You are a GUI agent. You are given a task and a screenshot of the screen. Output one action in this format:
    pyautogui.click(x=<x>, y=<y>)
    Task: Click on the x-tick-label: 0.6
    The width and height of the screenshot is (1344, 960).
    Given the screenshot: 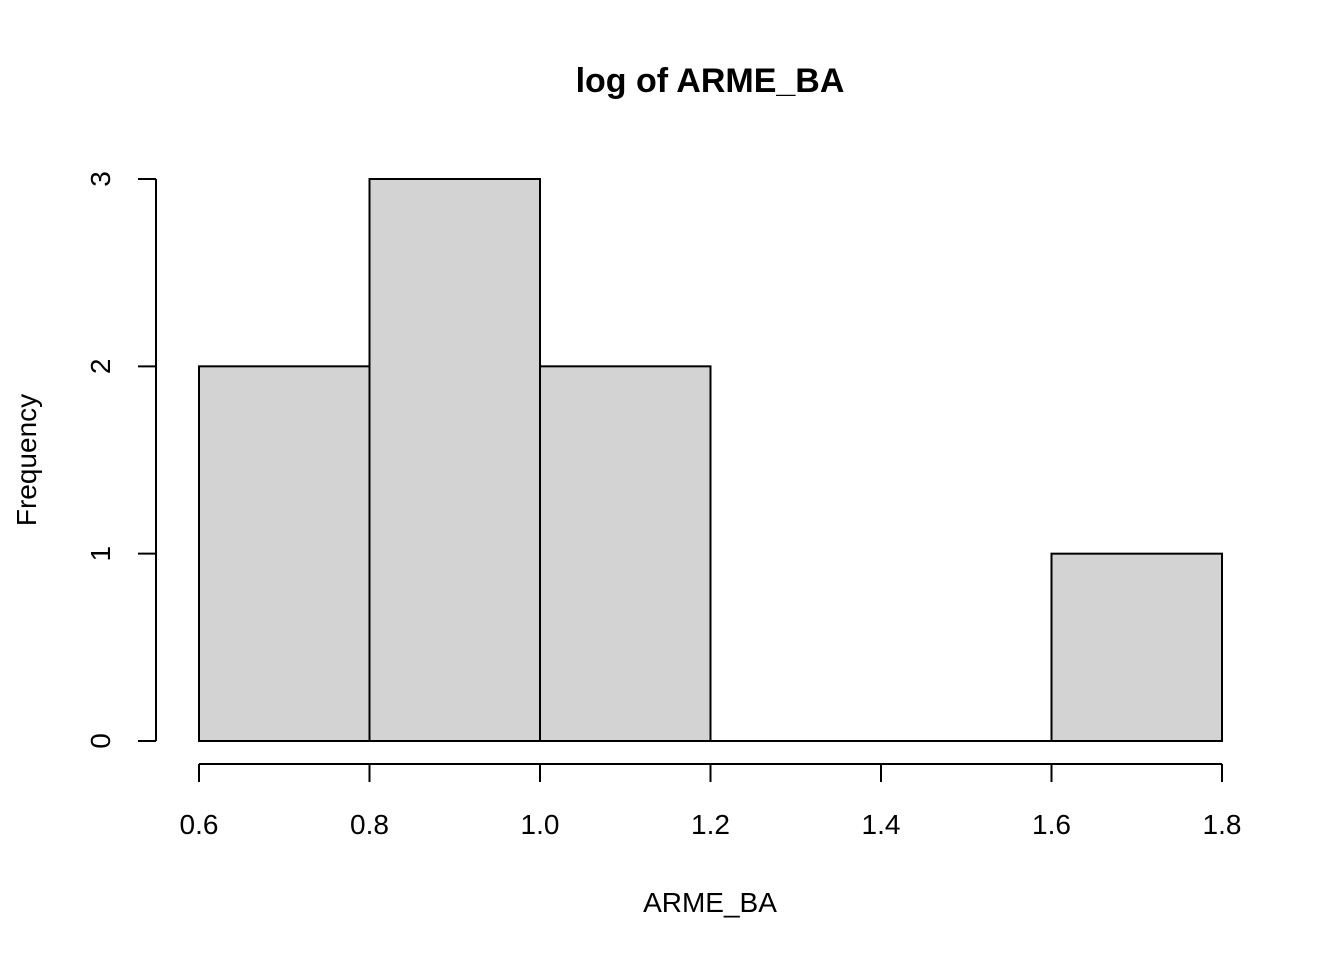 What is the action you would take?
    pyautogui.click(x=199, y=824)
    